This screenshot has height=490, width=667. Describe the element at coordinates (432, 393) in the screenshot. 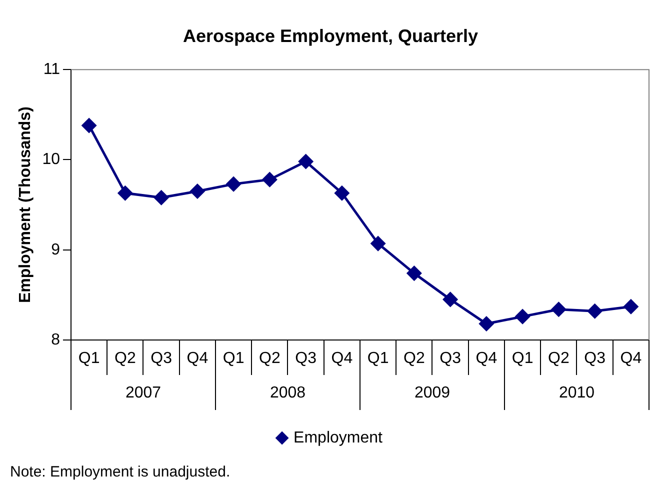

I see `text: 2009` at that location.